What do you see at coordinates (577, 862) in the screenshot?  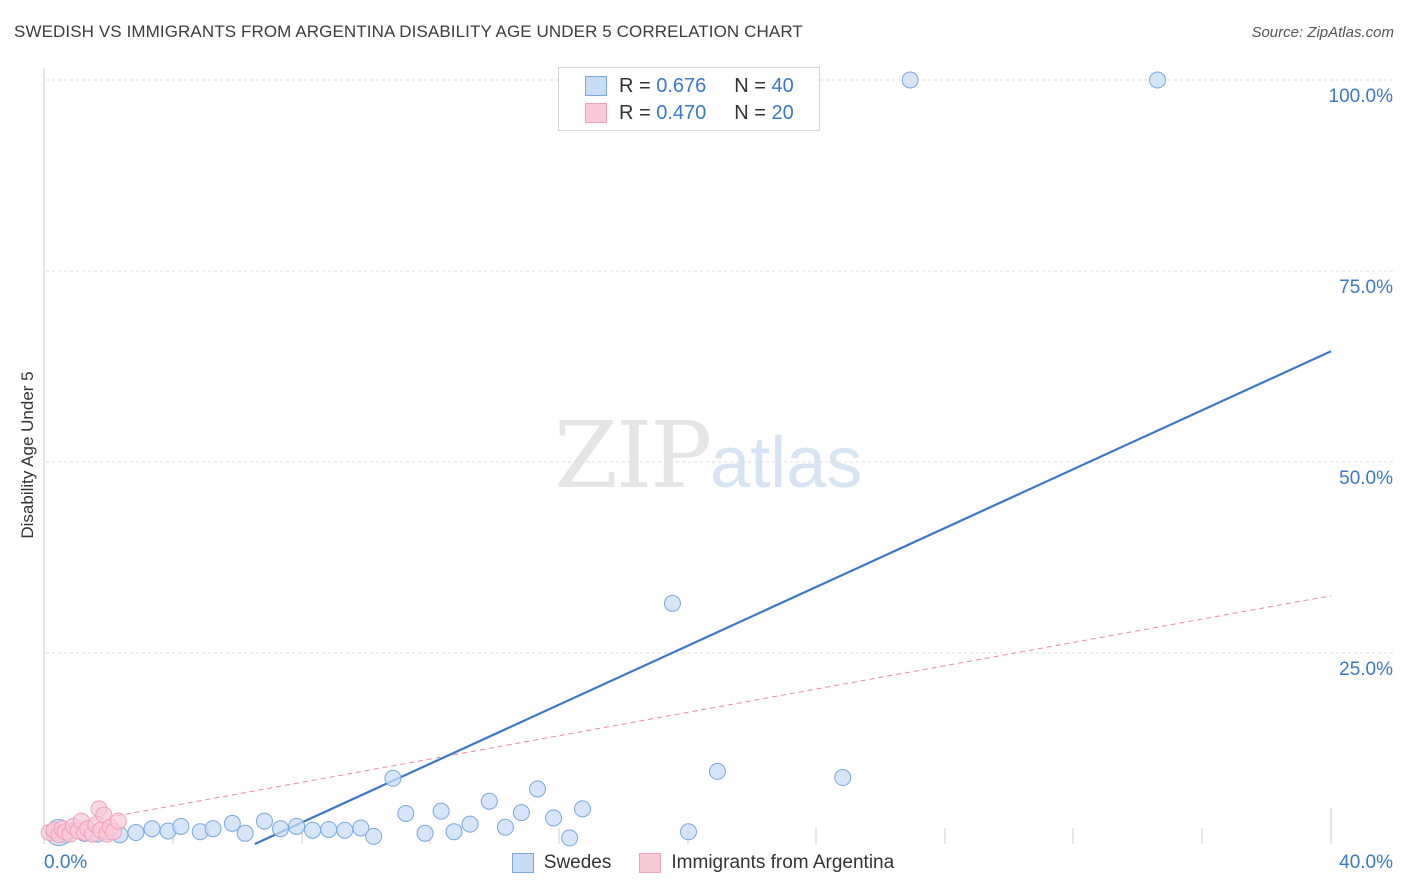 I see `bottom-legend-label: Swedes` at bounding box center [577, 862].